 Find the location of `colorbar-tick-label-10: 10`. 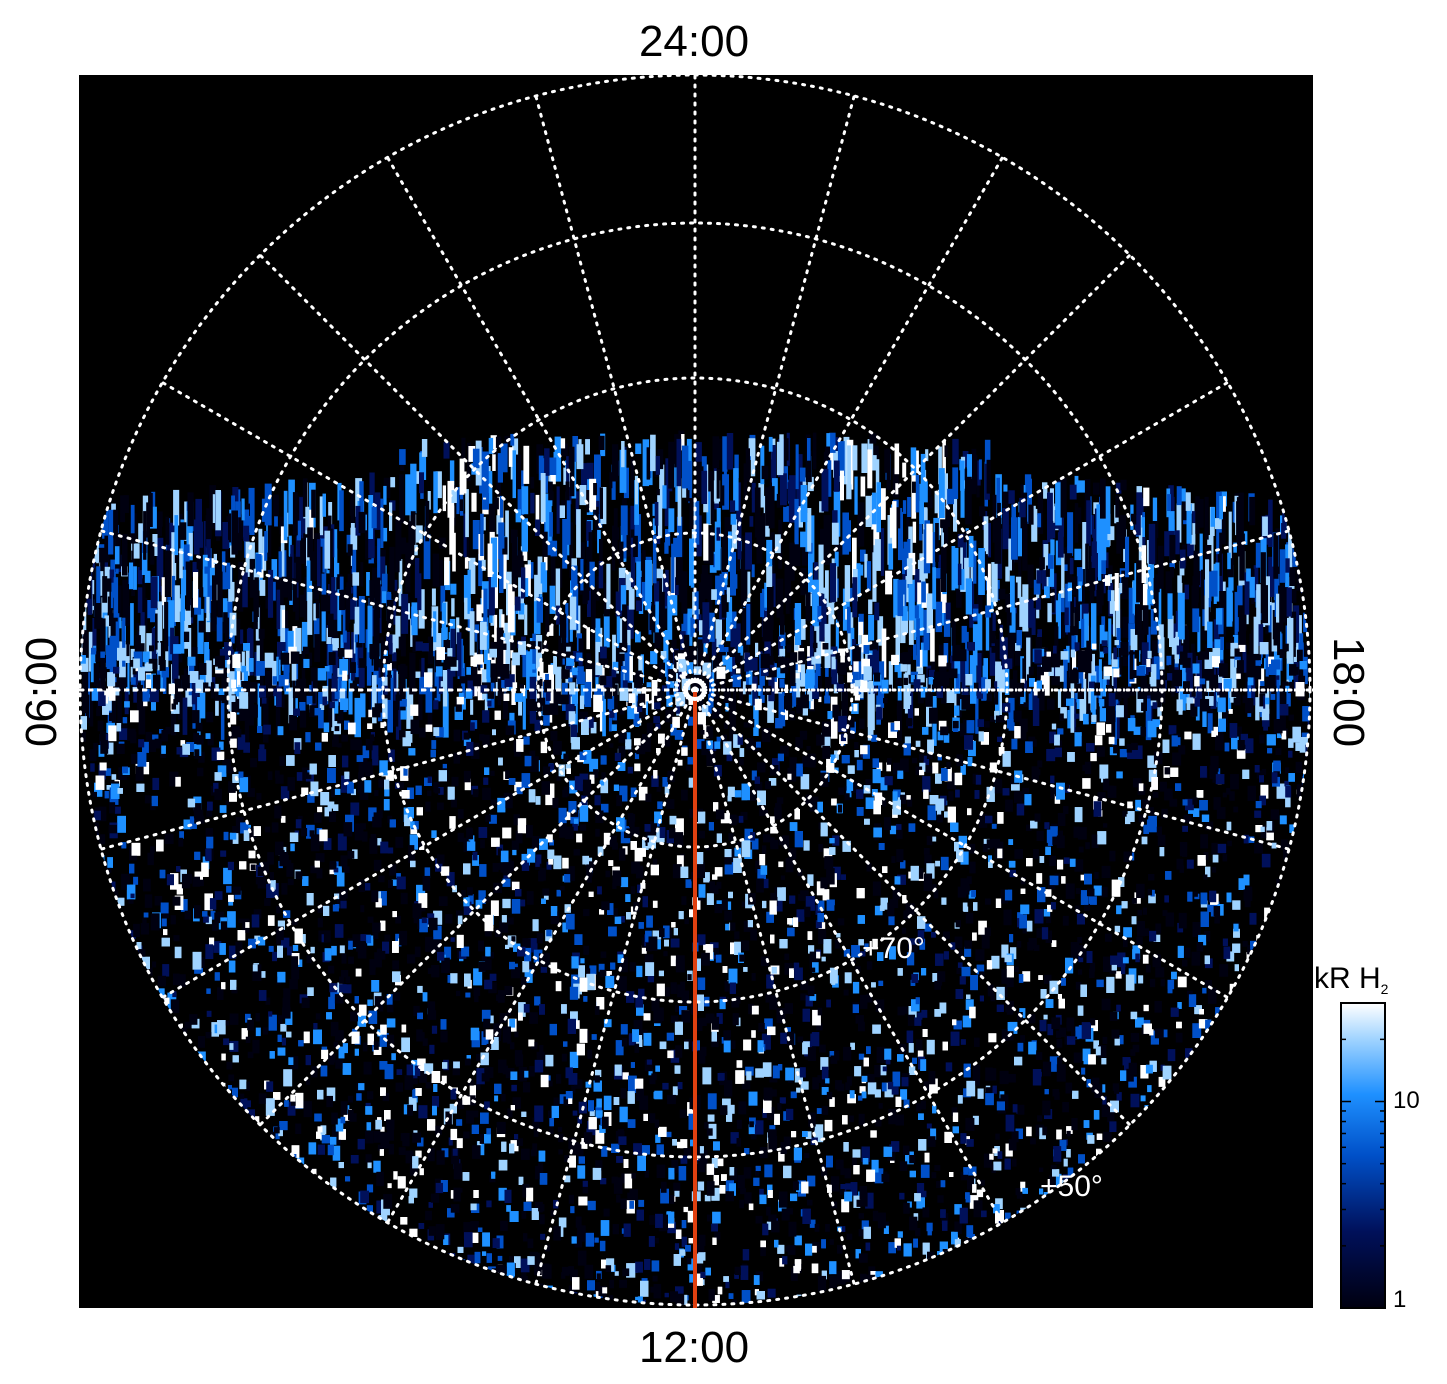

colorbar-tick-label-10: 10 is located at coordinates (1406, 1100).